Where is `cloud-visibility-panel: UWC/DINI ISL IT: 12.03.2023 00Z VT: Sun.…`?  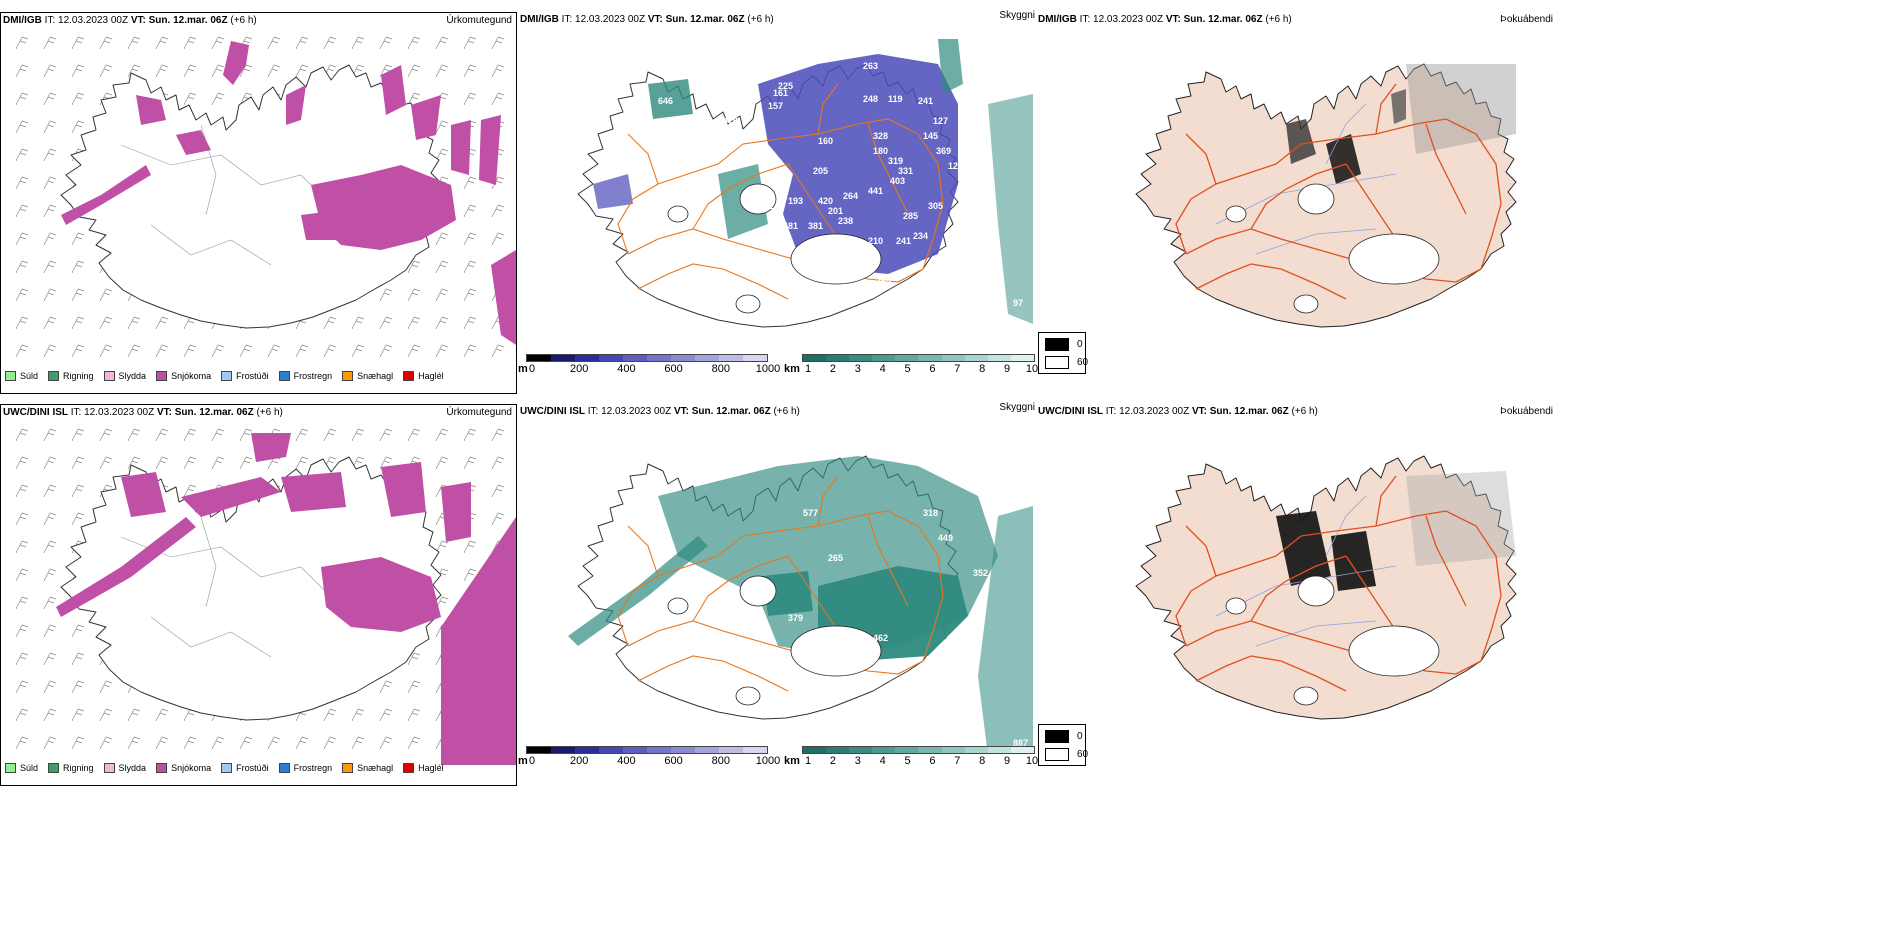
cloud-visibility-panel: UWC/DINI ISL IT: 12.03.2023 00Z VT: Sun.… is located at coordinates (778, 591).